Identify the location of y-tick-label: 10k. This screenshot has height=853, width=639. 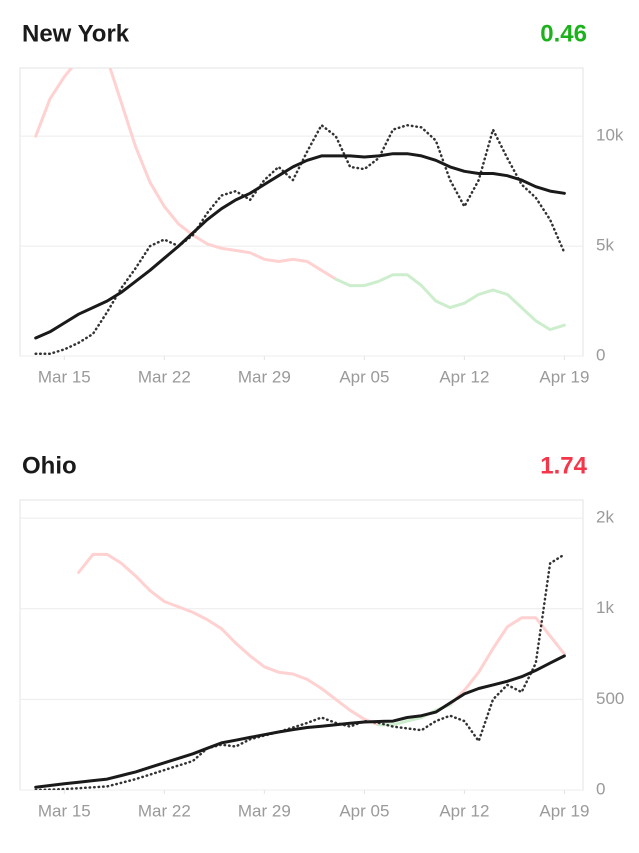
(610, 135).